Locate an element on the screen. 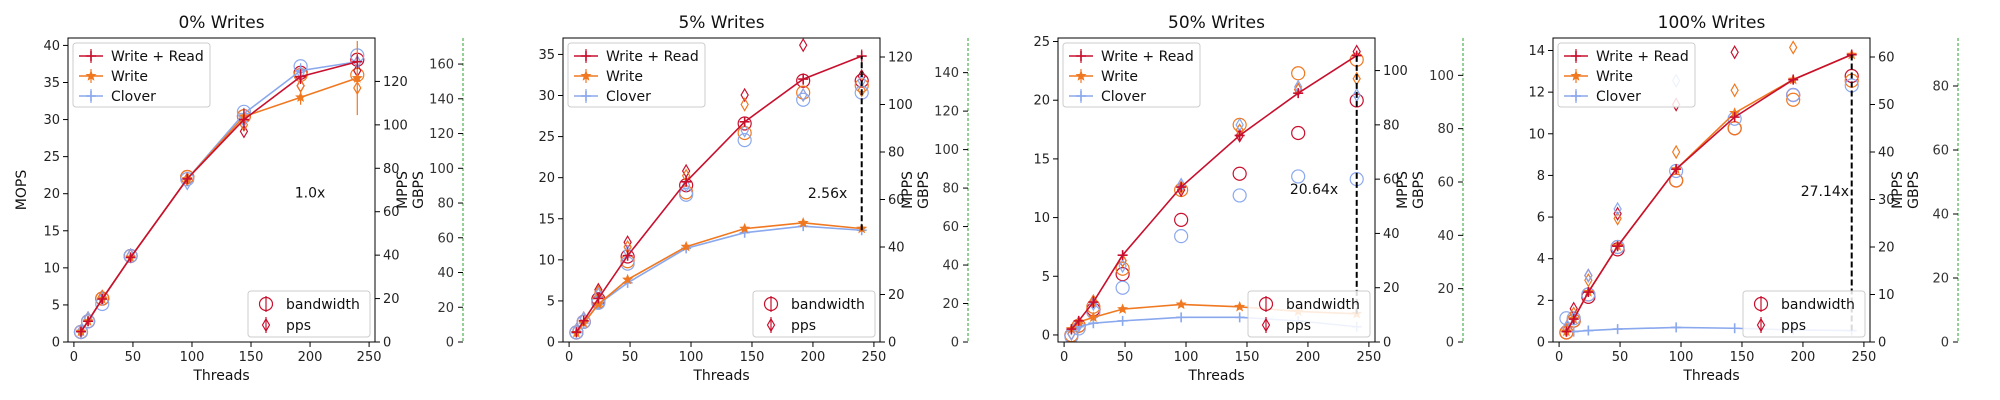 The height and width of the screenshot is (400, 2000). y-tick-label: 6 is located at coordinates (1541, 218).